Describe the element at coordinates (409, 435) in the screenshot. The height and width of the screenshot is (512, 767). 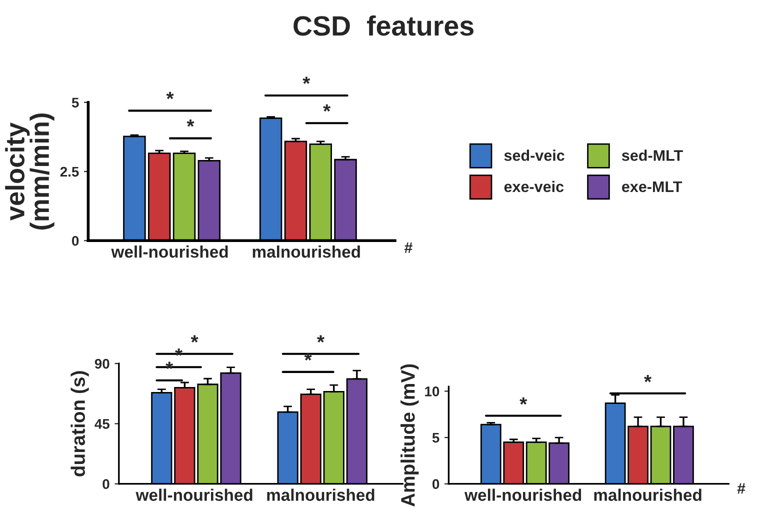
I see `y-axis-title: Amplitude (mV)` at that location.